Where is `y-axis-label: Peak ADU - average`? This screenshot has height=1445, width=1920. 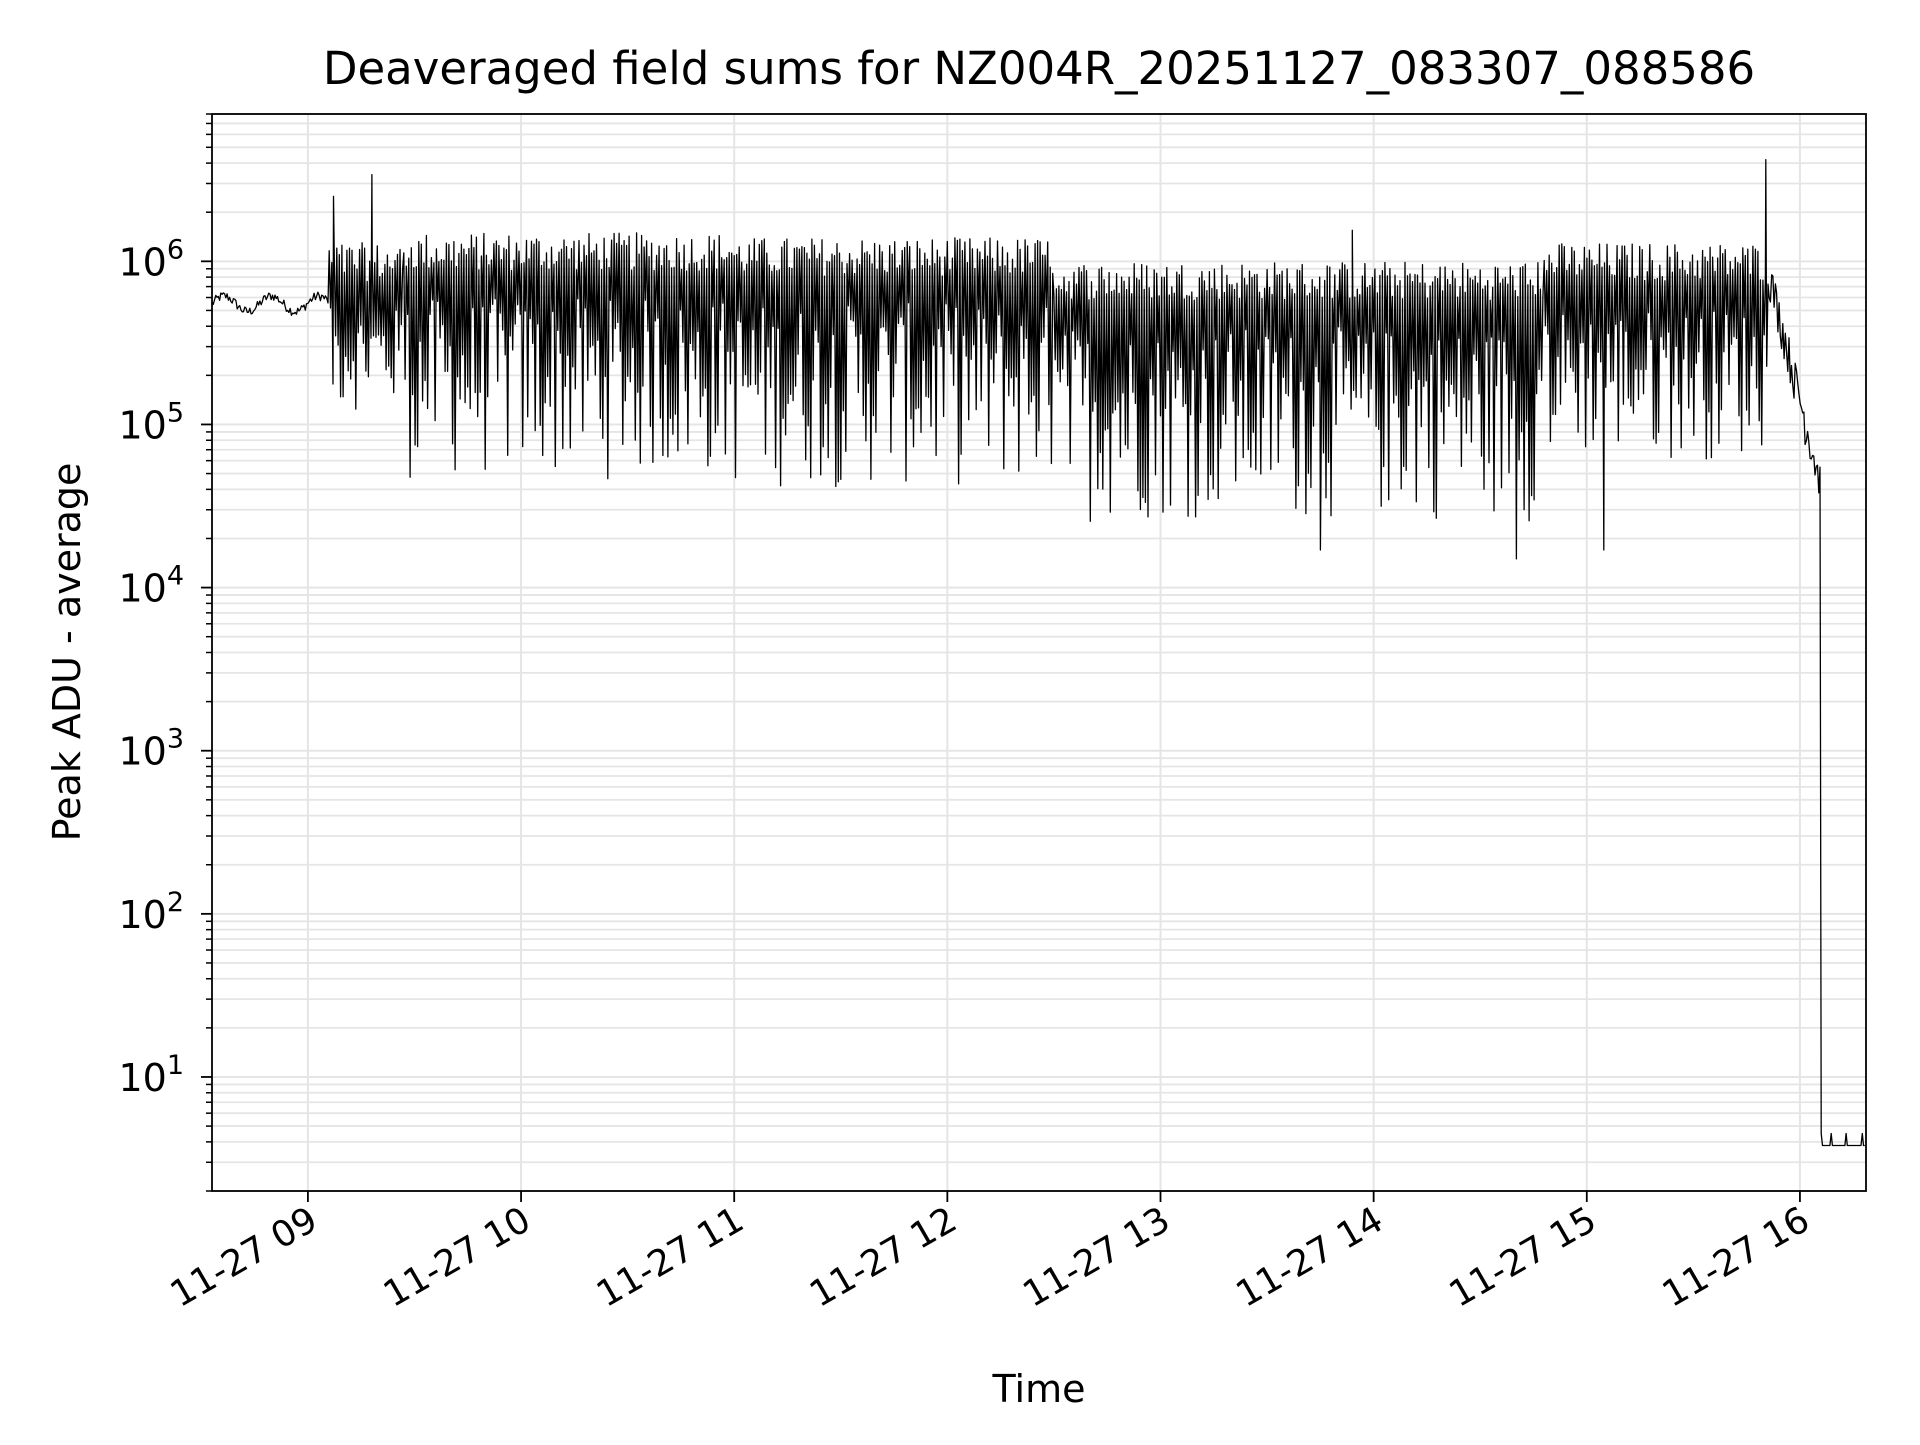
y-axis-label: Peak ADU - average is located at coordinates (67, 652).